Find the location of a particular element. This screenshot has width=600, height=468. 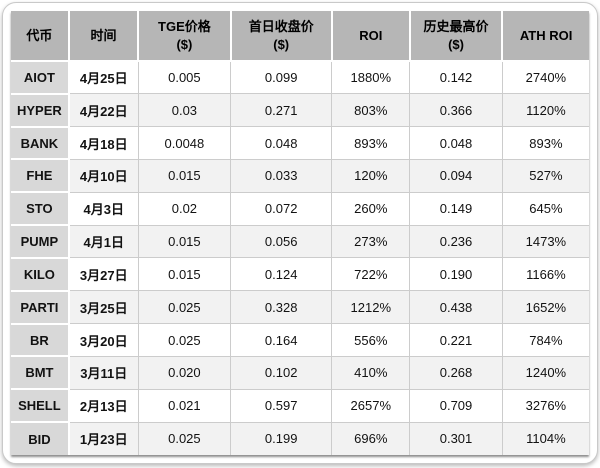

cell-tge-price: 0.005 is located at coordinates (185, 78).